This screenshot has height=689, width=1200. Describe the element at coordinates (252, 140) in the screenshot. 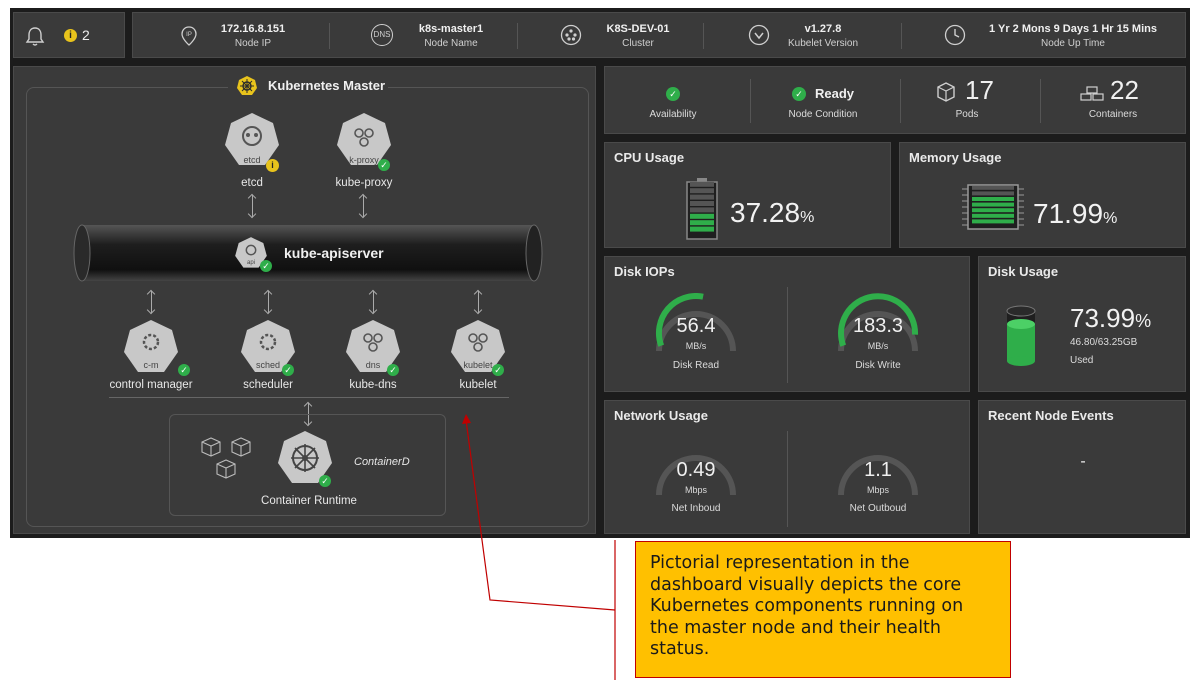

I see `etcd-icon` at that location.